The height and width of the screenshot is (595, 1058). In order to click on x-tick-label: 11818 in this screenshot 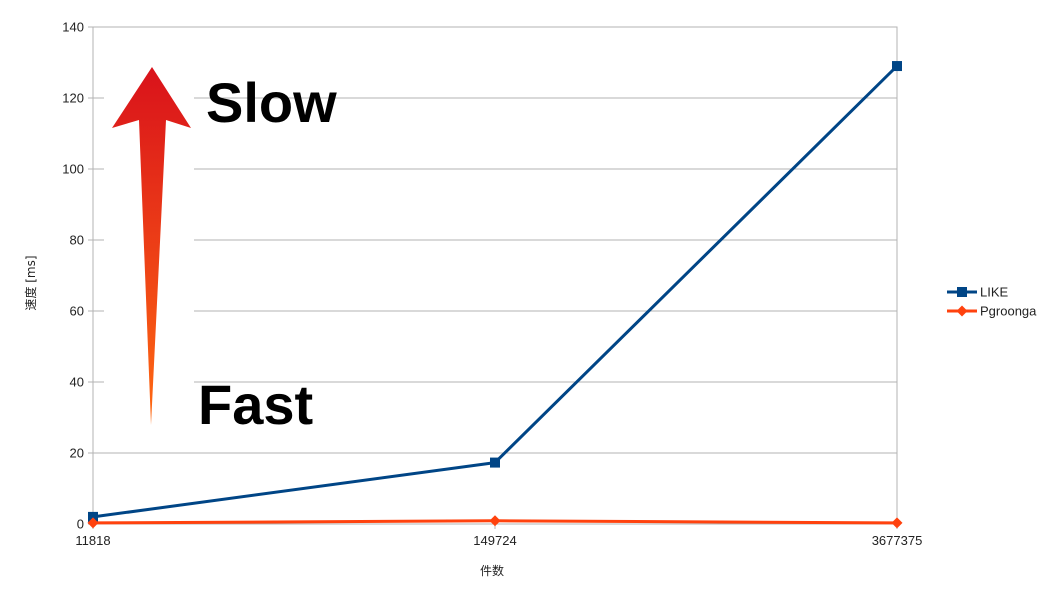, I will do `click(92, 540)`.